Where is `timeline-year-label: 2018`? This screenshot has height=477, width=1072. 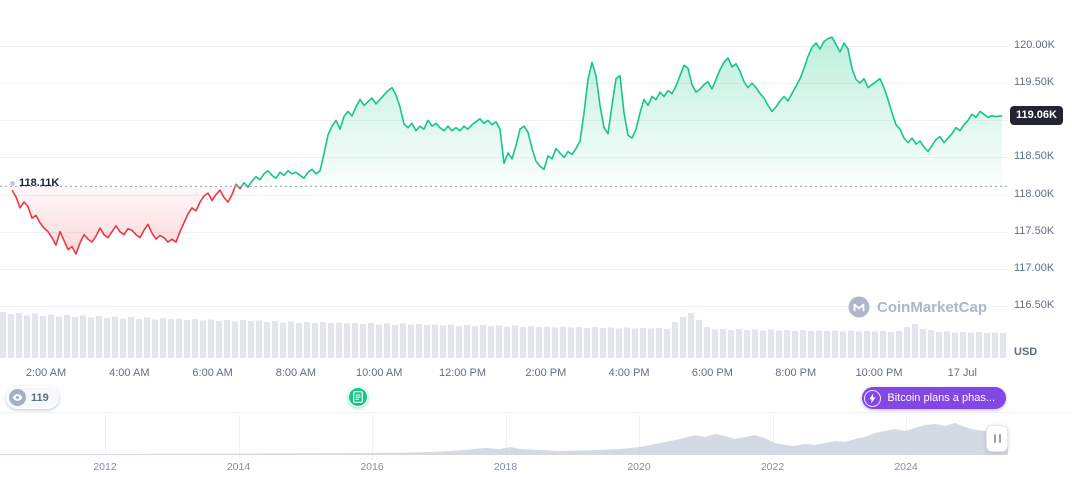 timeline-year-label: 2018 is located at coordinates (505, 467).